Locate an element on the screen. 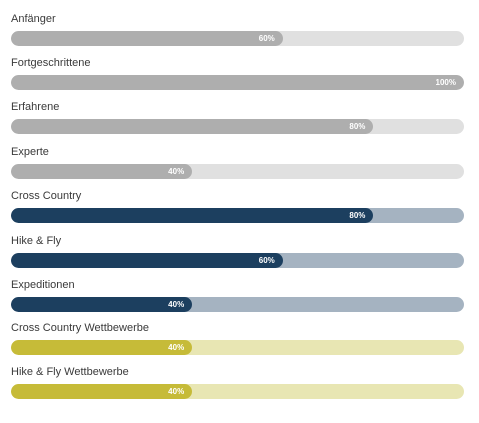 This screenshot has width=479, height=423. skill-label: Hike & Fly Wettbewerbe is located at coordinates (70, 372).